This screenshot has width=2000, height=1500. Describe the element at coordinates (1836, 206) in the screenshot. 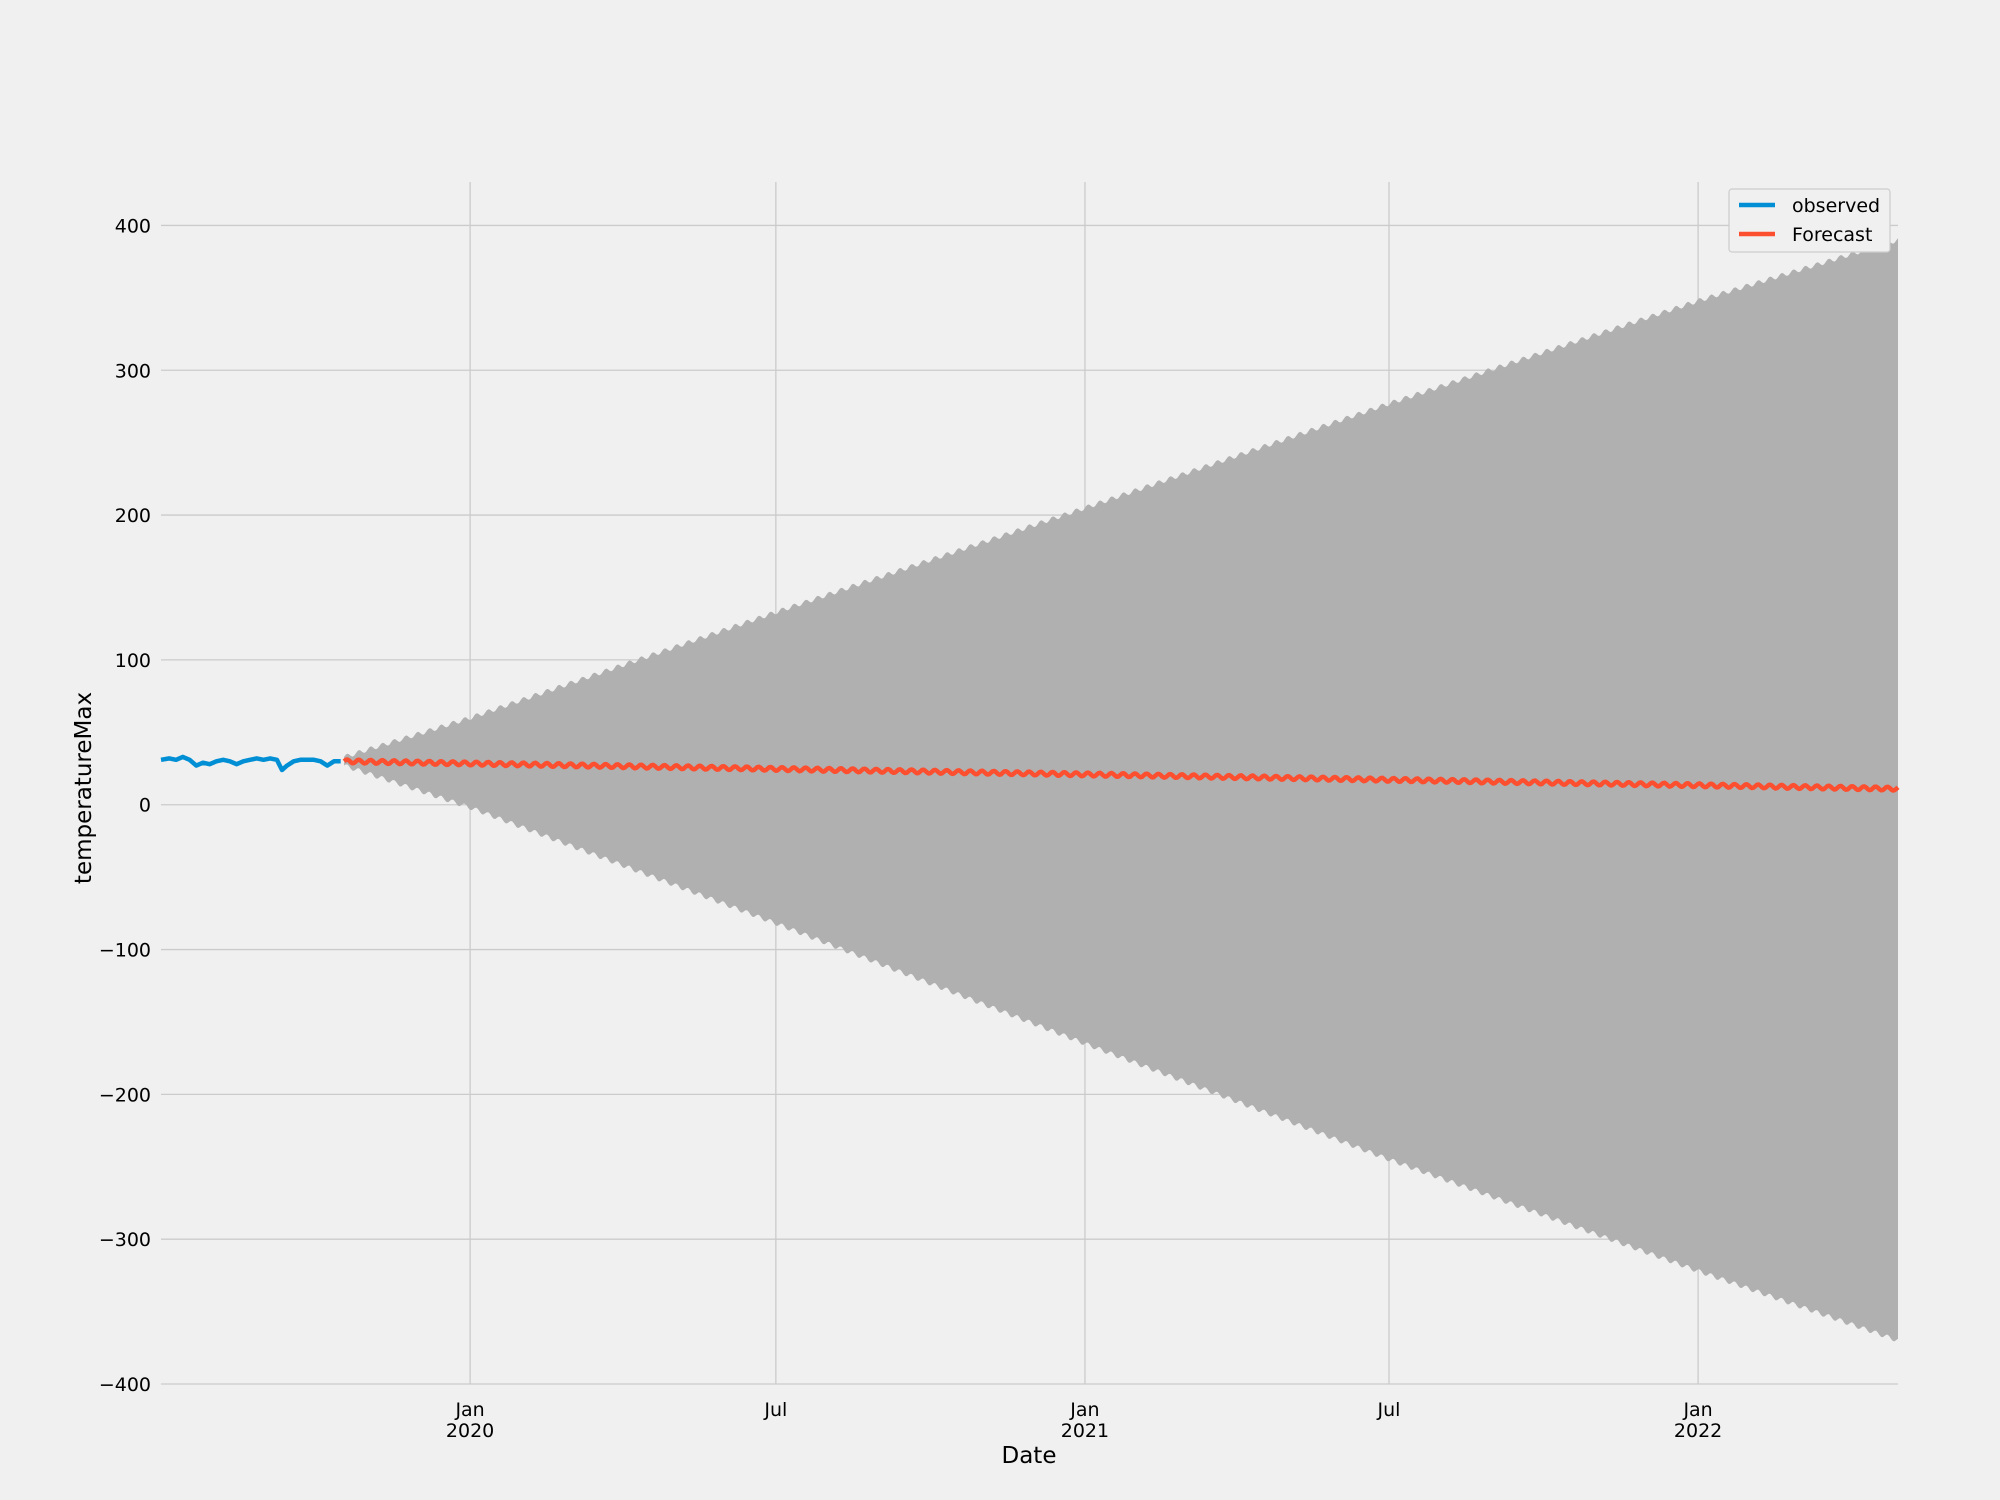

I see `legend-label-observed: observed` at that location.